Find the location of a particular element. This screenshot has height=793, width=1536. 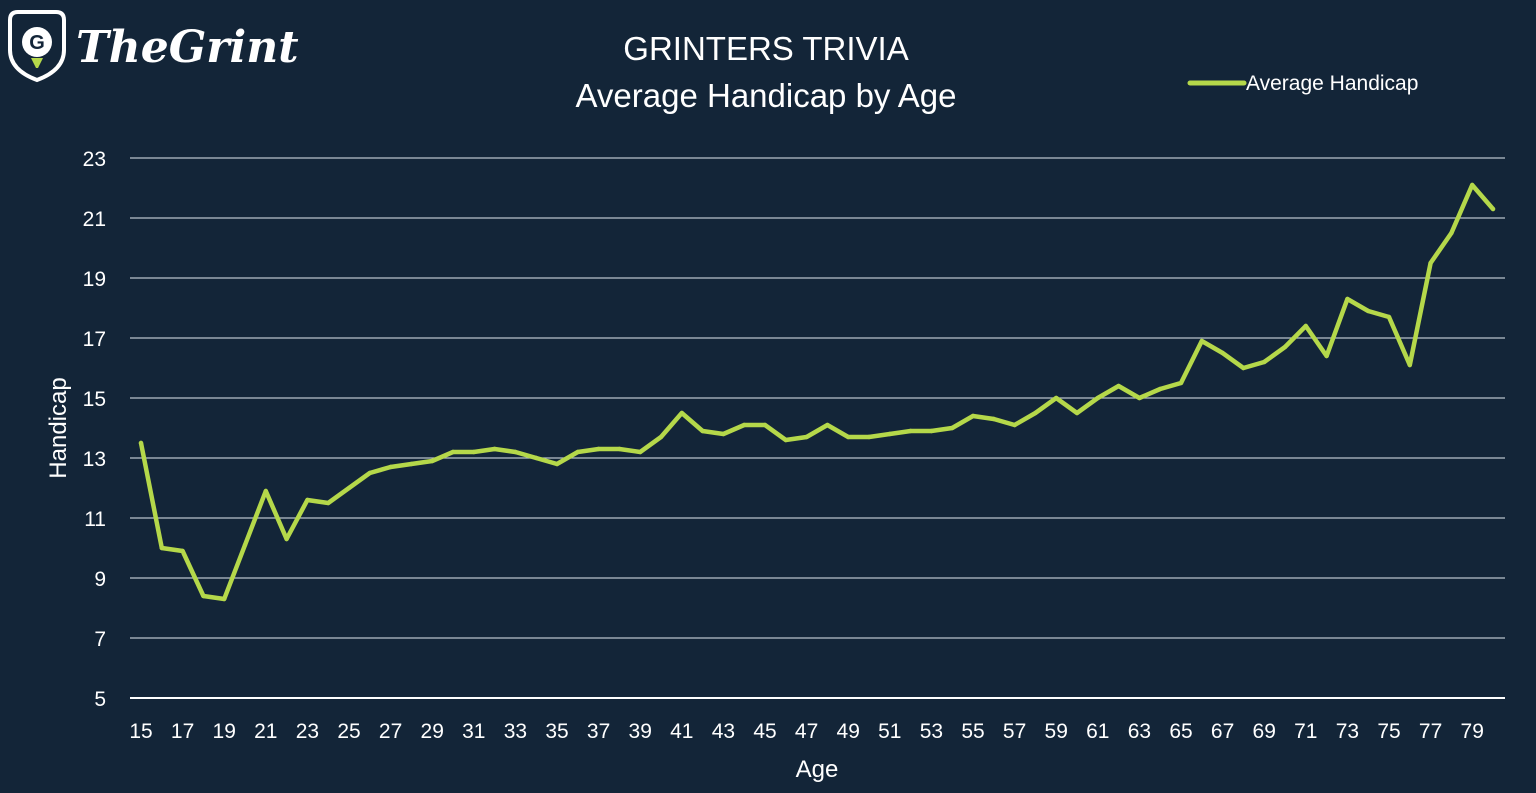

brand-logo: G TheGrint is located at coordinates (153, 46).